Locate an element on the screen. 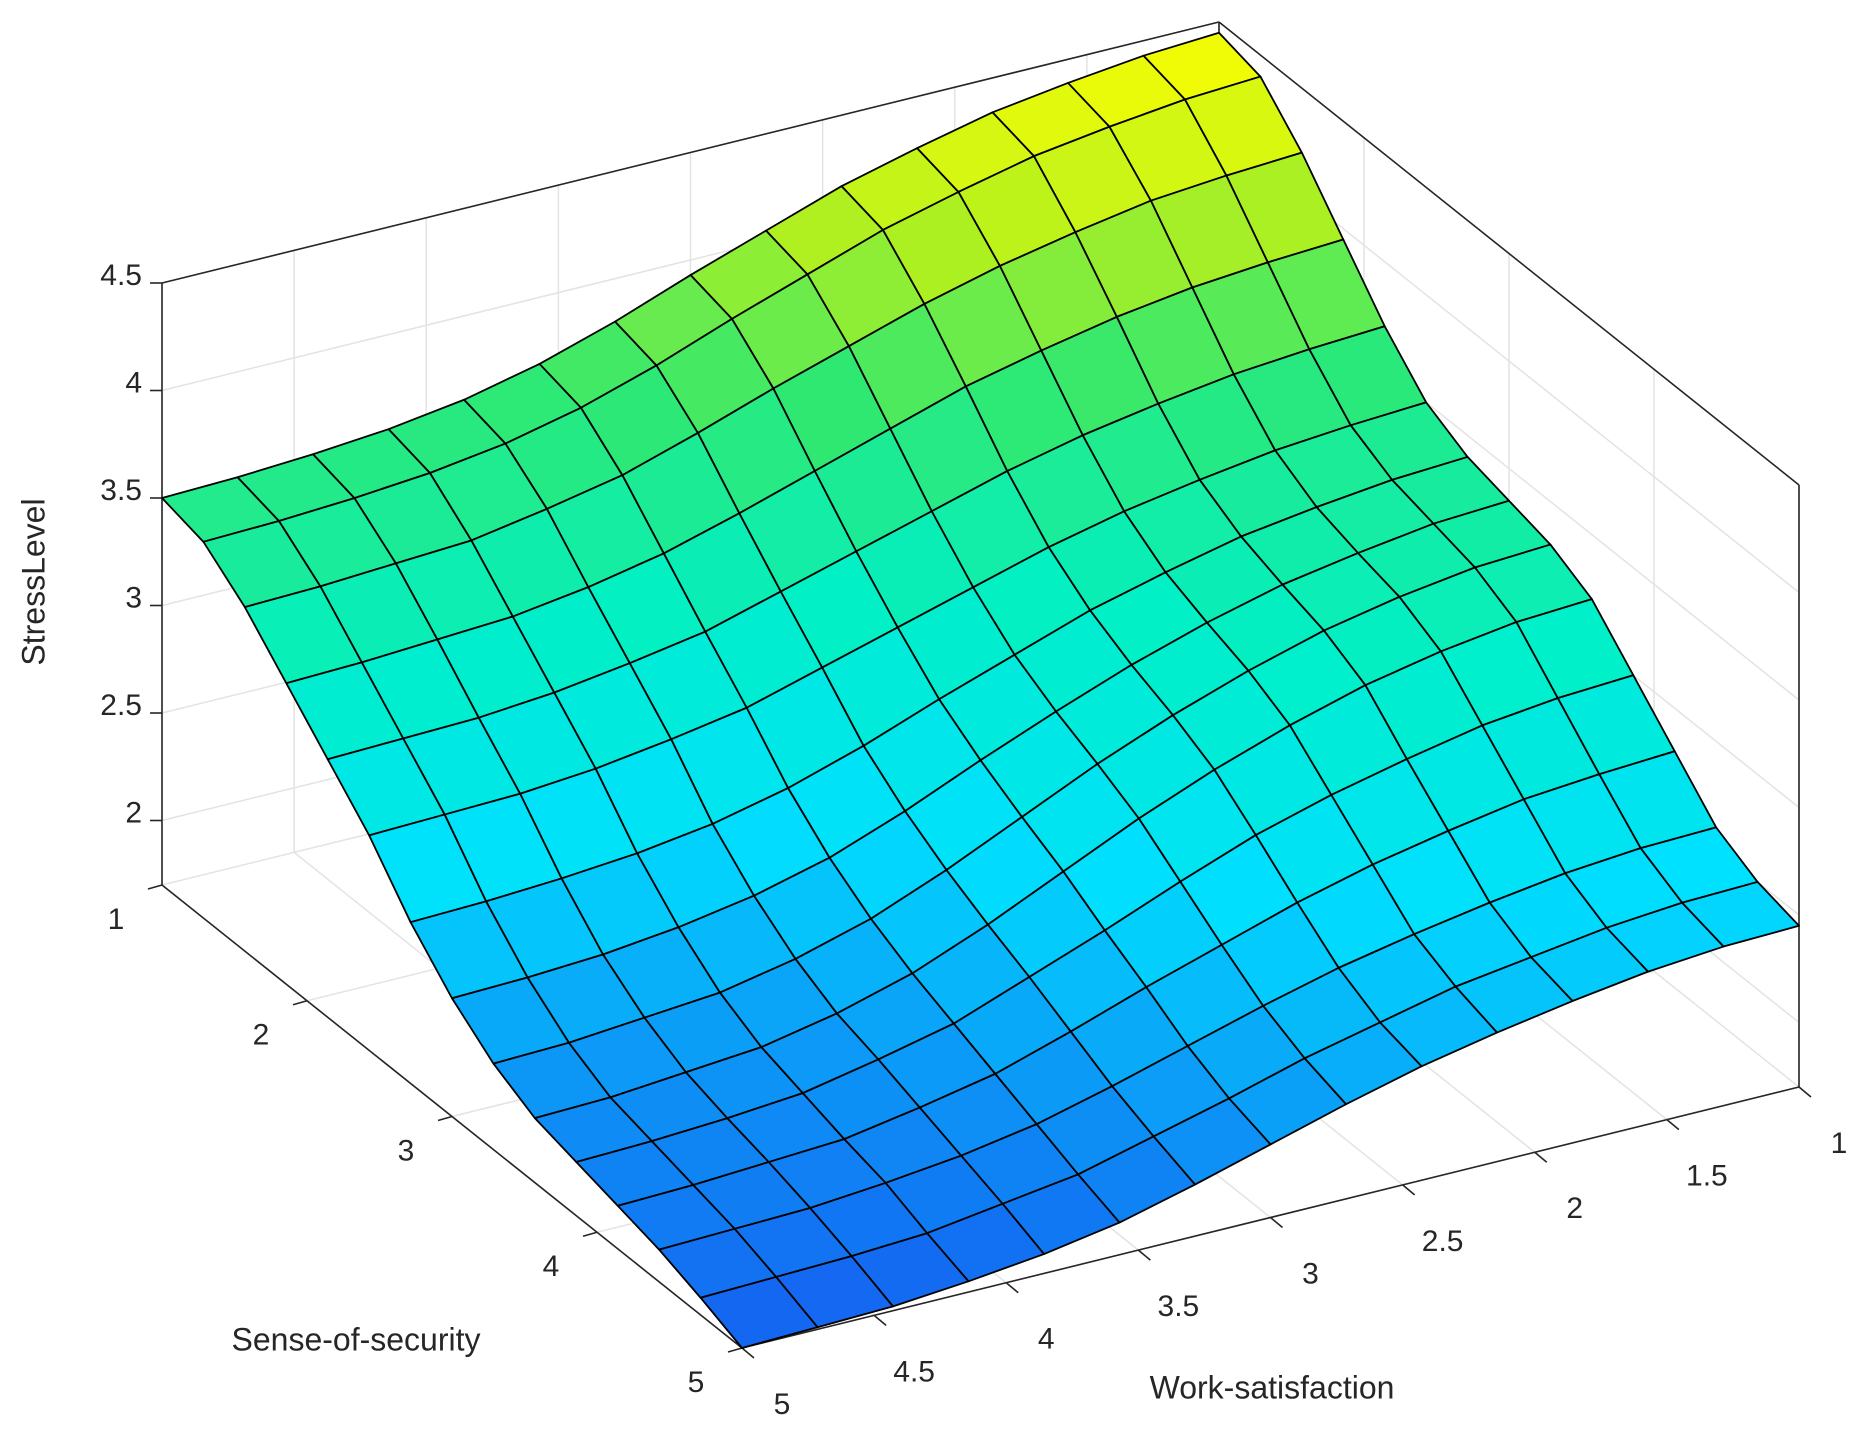  x-tick-label: 1.5 is located at coordinates (1707, 1176).